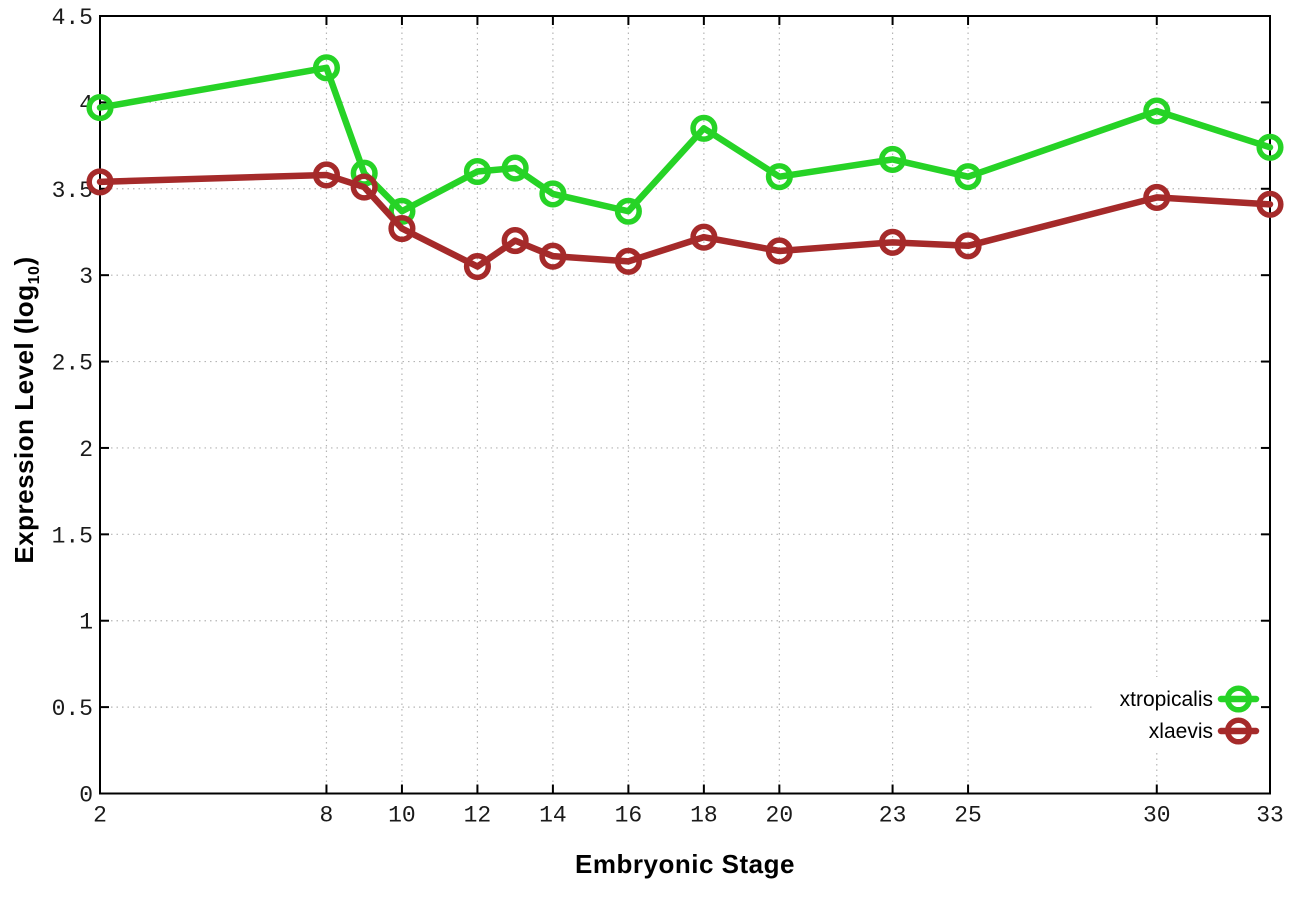 The height and width of the screenshot is (907, 1296). I want to click on x-tick-label: 16, so click(629, 816).